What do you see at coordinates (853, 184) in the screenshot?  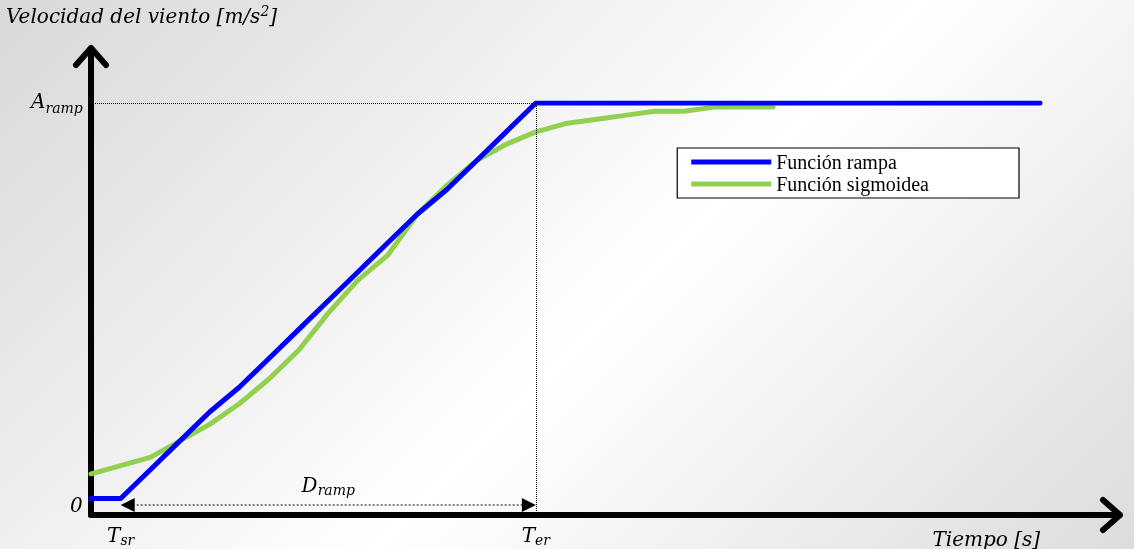 I see `legend-label: Función sigmoidea` at bounding box center [853, 184].